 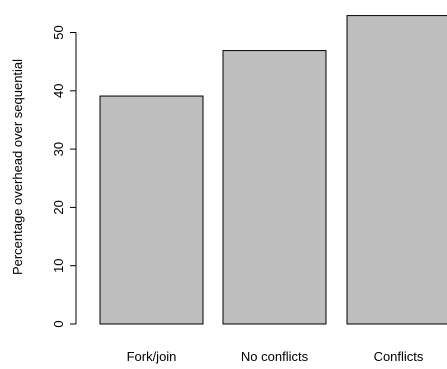 What do you see at coordinates (58, 323) in the screenshot?
I see `y-tick-label: 0` at bounding box center [58, 323].